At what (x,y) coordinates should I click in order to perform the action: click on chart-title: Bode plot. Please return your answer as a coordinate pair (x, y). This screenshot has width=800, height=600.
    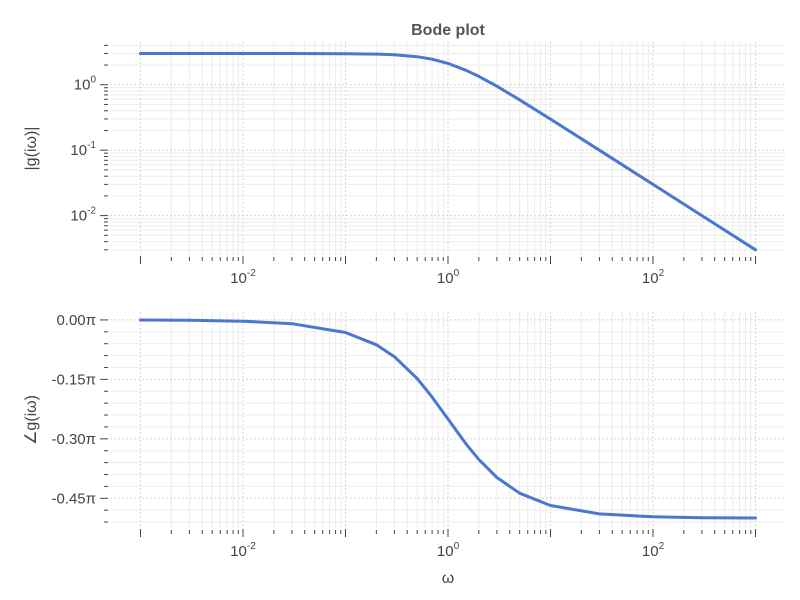
    Looking at the image, I should click on (448, 30).